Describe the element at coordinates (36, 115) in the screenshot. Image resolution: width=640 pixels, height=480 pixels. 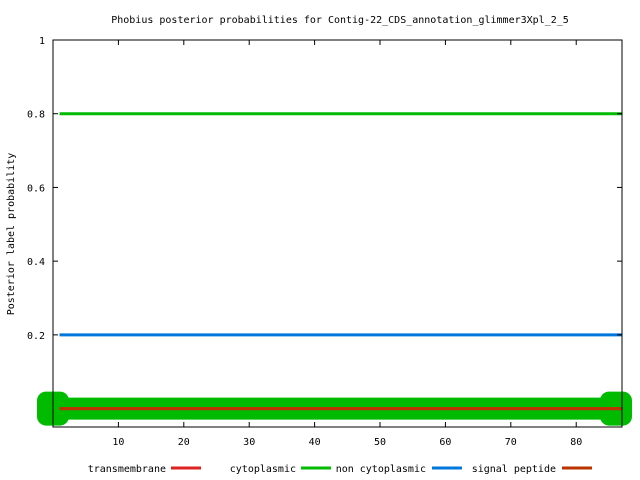
I see `y-tick-label: 0.8` at that location.